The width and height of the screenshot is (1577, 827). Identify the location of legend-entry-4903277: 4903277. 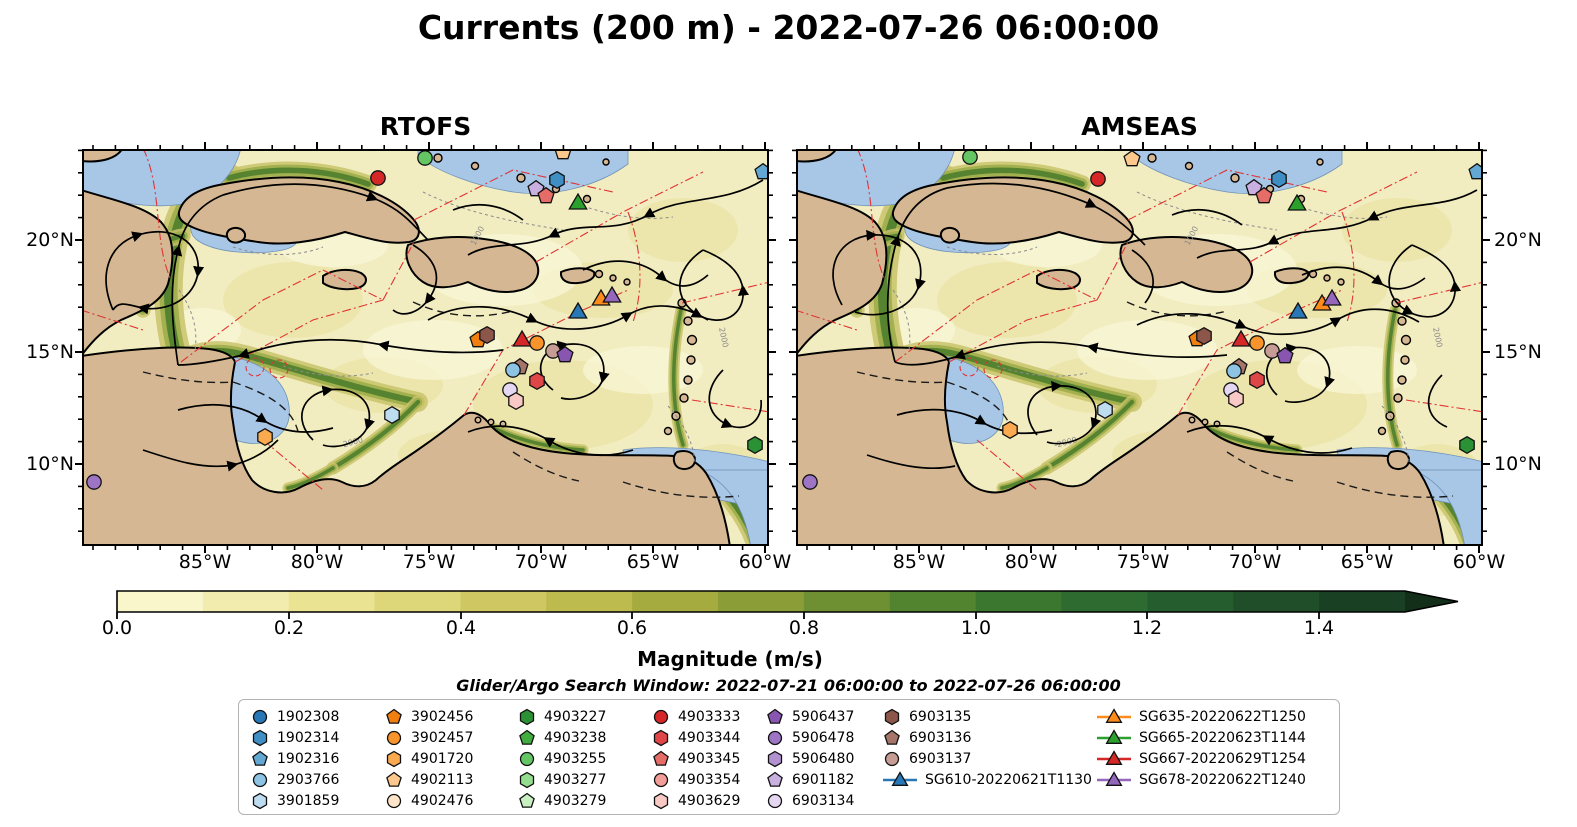
(561, 780).